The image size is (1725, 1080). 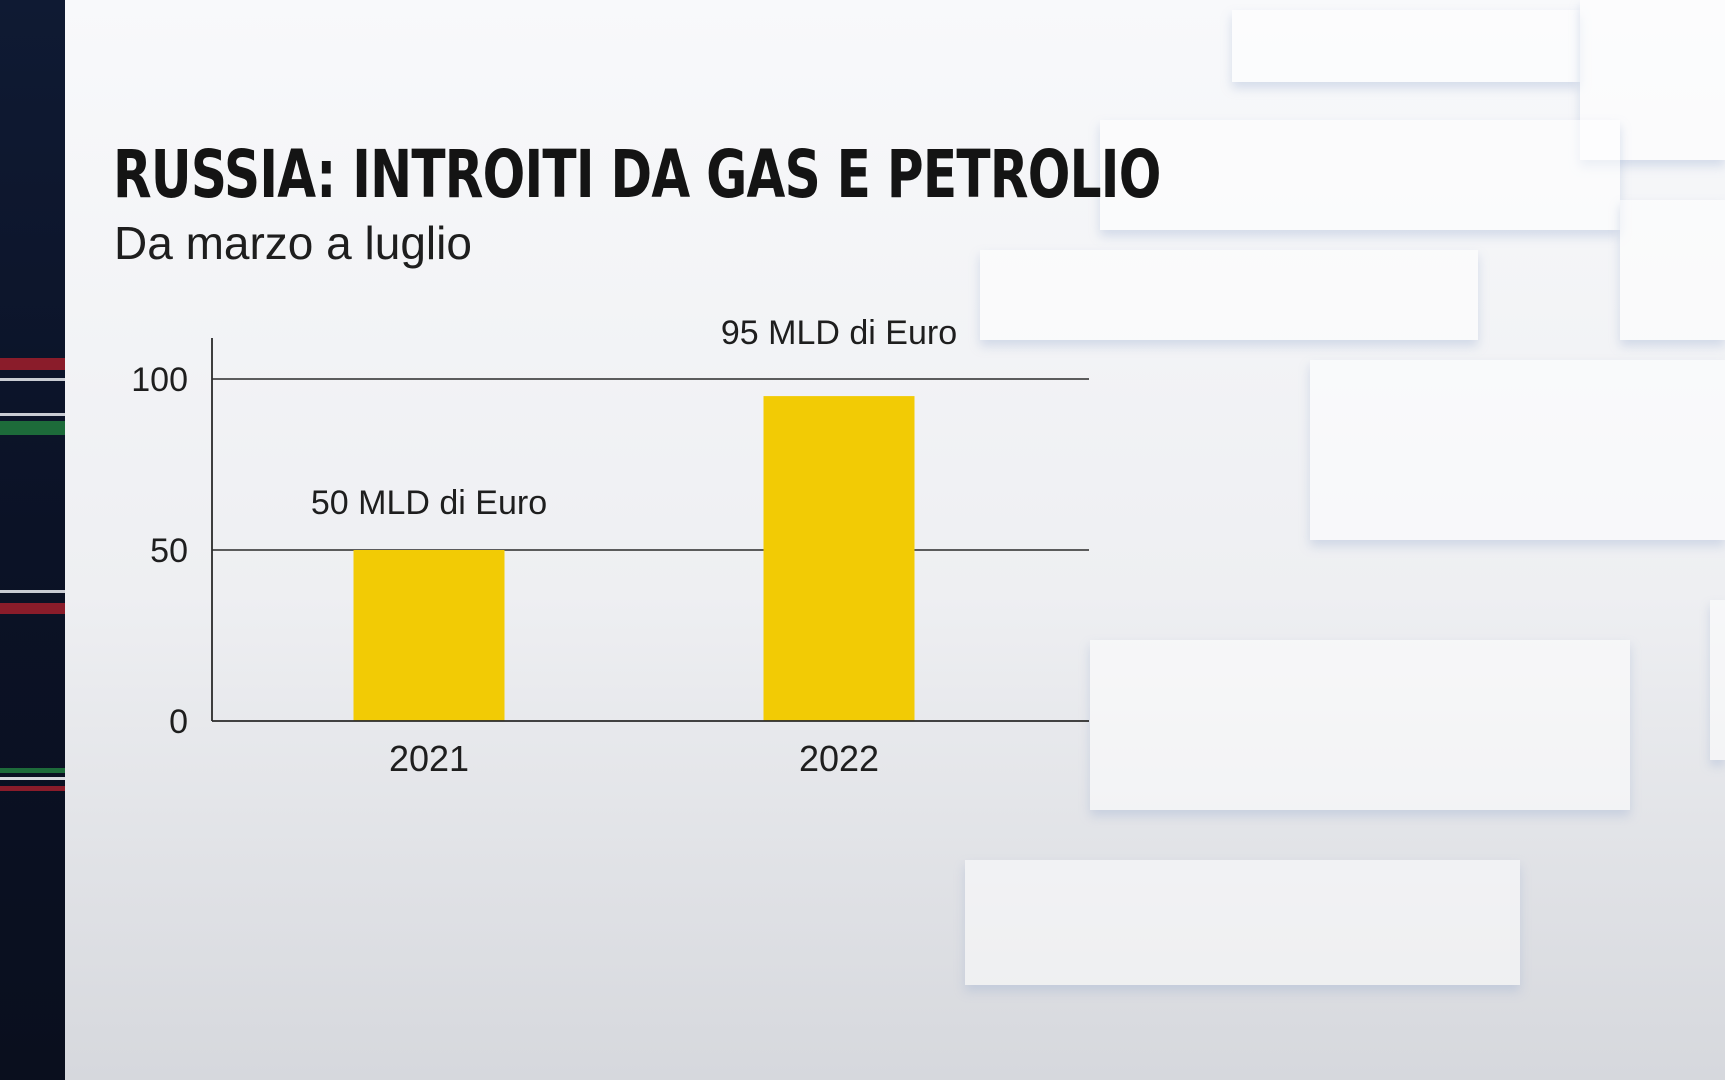 I want to click on data-label: 95 MLD di Euro, so click(x=839, y=333).